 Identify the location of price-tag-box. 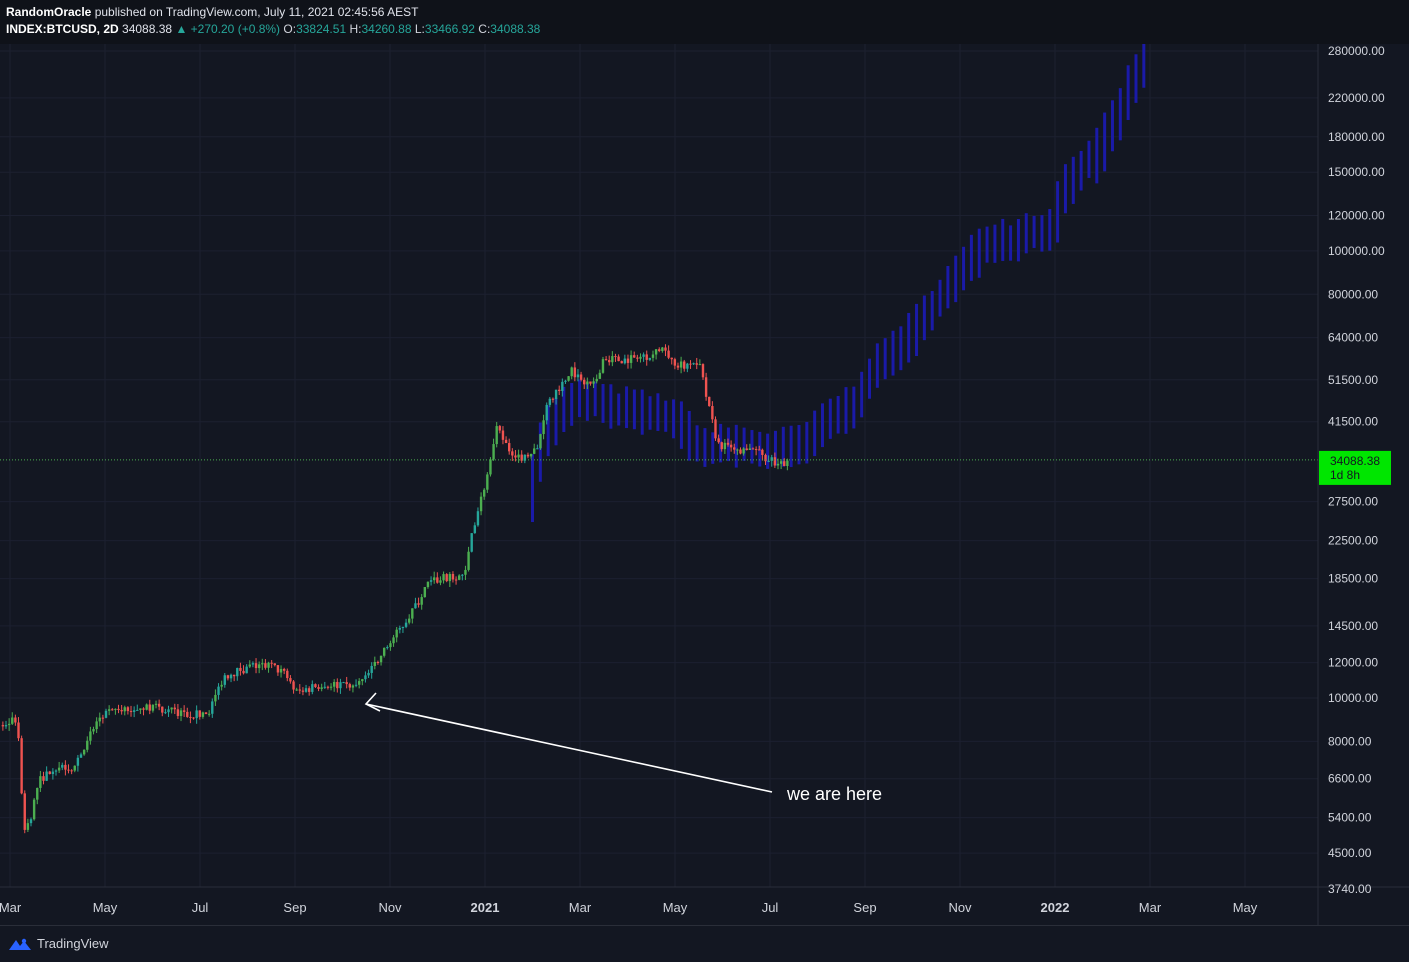
(1355, 467).